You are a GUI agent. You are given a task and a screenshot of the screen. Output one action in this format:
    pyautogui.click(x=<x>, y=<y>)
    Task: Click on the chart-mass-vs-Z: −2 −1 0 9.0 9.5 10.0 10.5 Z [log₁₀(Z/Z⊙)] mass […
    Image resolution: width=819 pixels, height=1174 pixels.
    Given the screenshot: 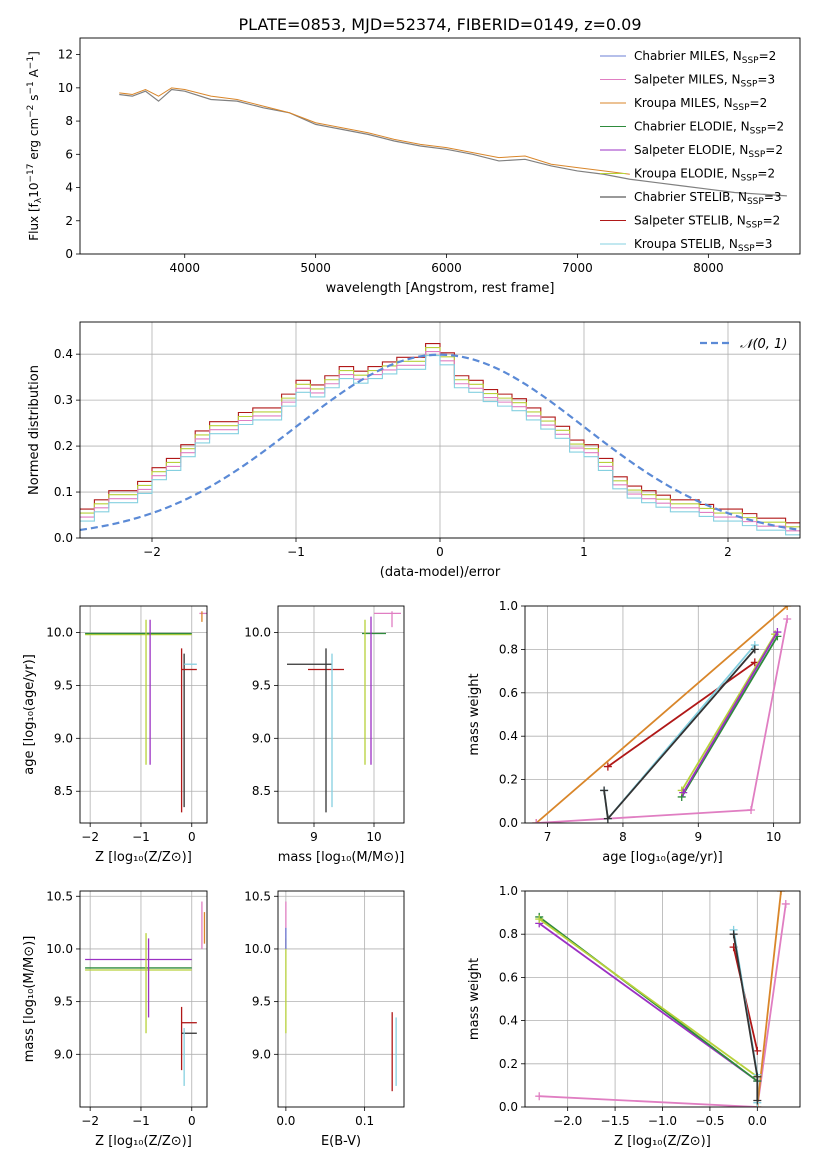 What is the action you would take?
    pyautogui.click(x=115, y=1019)
    